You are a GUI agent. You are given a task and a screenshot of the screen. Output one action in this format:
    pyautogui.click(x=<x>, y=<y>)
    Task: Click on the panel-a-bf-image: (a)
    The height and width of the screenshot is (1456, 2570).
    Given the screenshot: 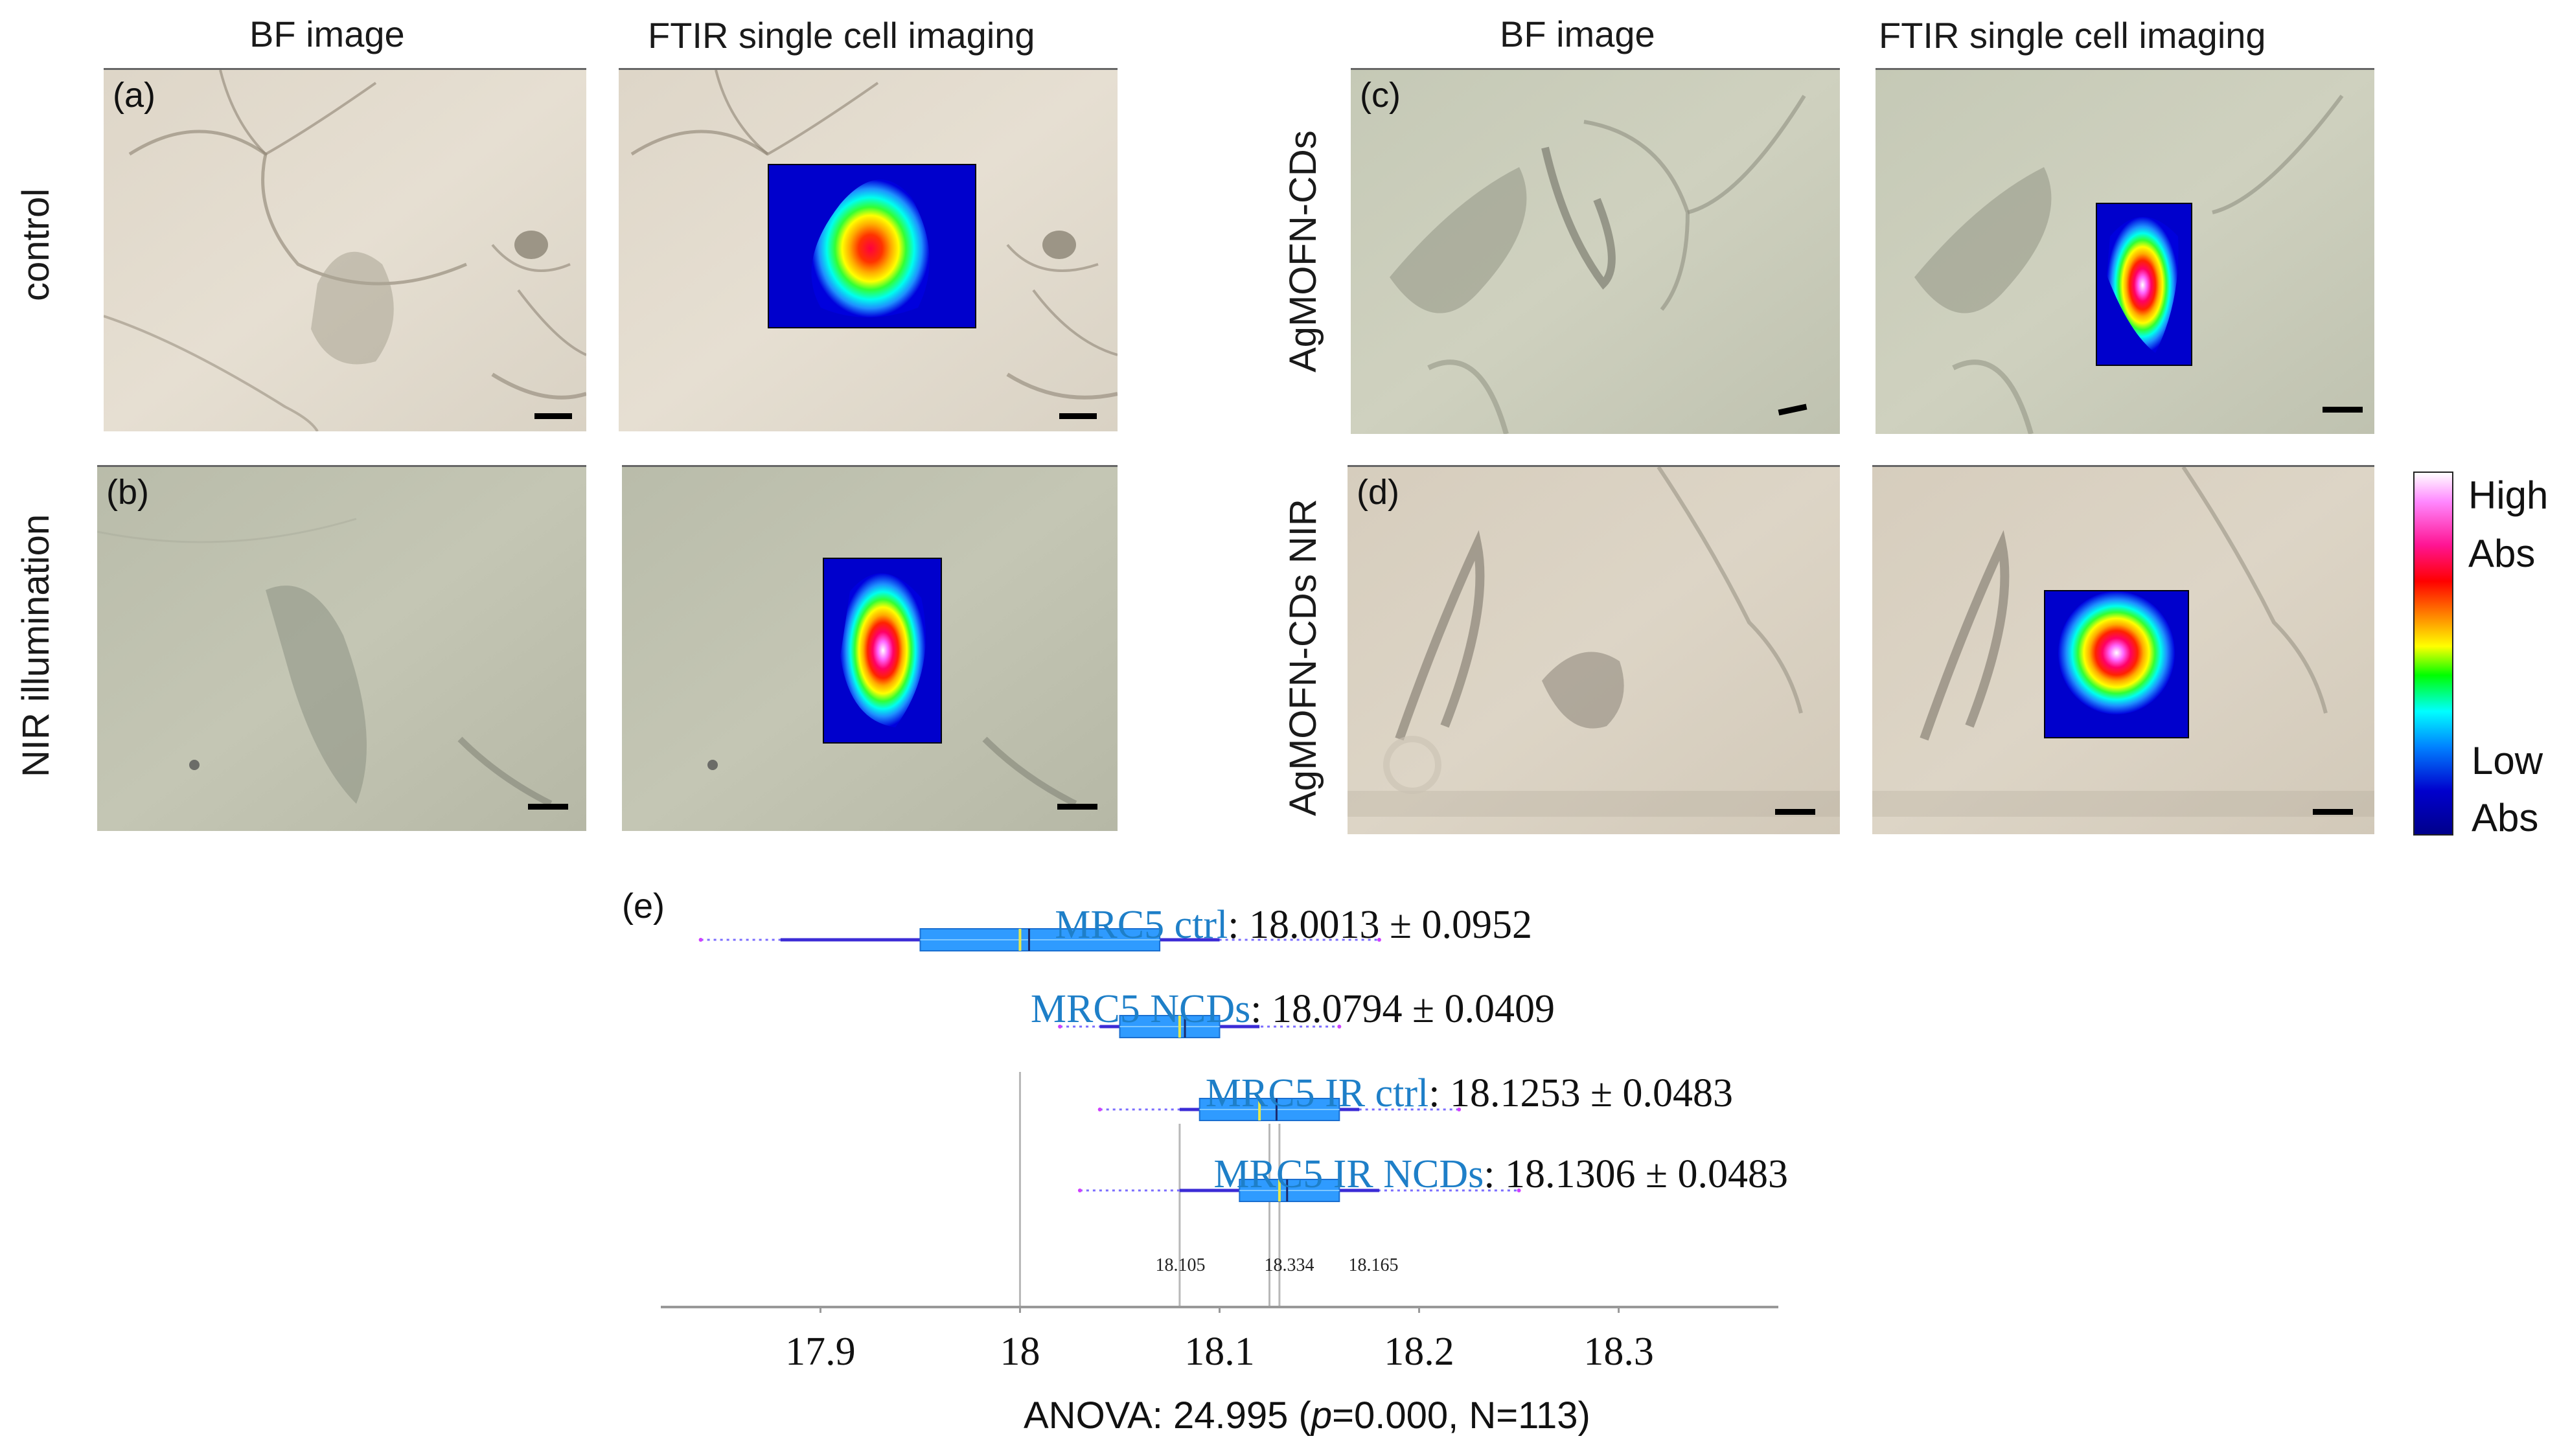 What is the action you would take?
    pyautogui.click(x=345, y=250)
    